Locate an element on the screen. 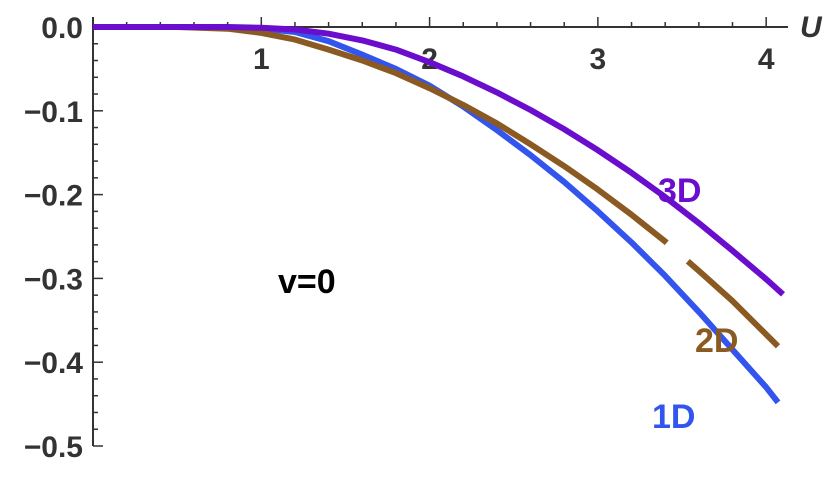  series-label-2d: 2D is located at coordinates (716, 341).